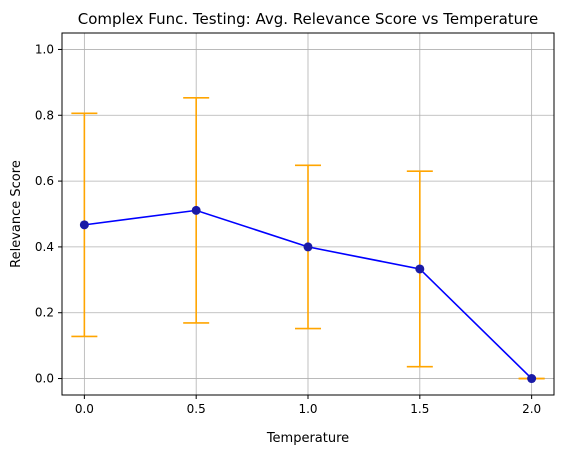 The height and width of the screenshot is (455, 574). What do you see at coordinates (44, 247) in the screenshot?
I see `y-tick-label: 0.4` at bounding box center [44, 247].